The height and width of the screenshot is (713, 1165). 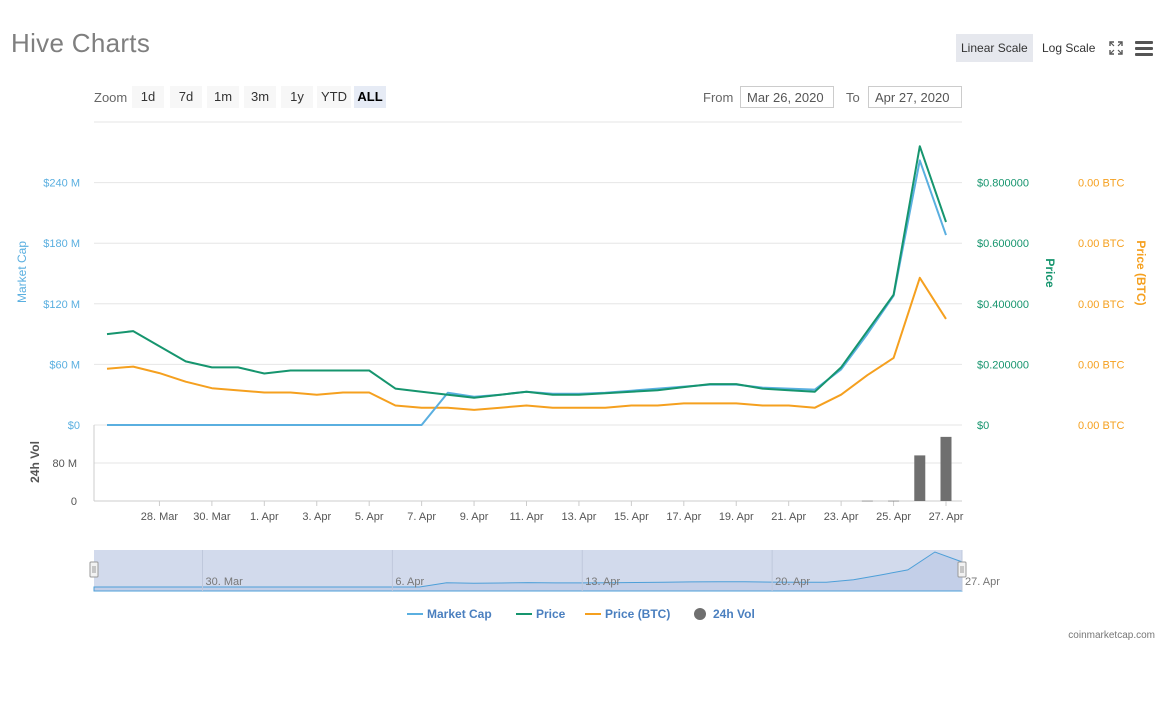 I want to click on to-label: To, so click(x=853, y=97).